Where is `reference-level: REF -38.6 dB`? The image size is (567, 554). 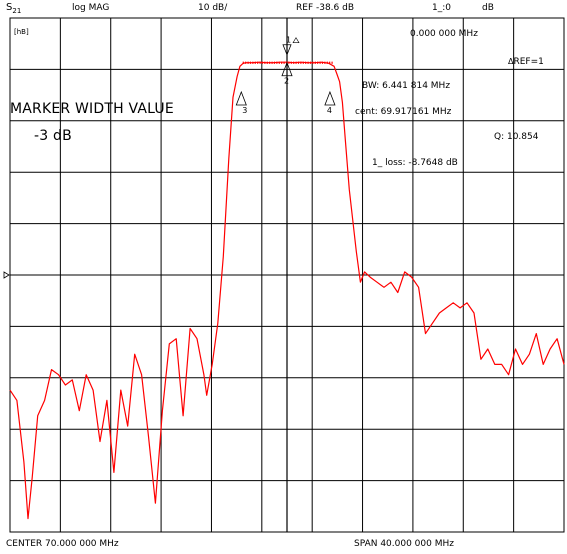 reference-level: REF -38.6 dB is located at coordinates (325, 8).